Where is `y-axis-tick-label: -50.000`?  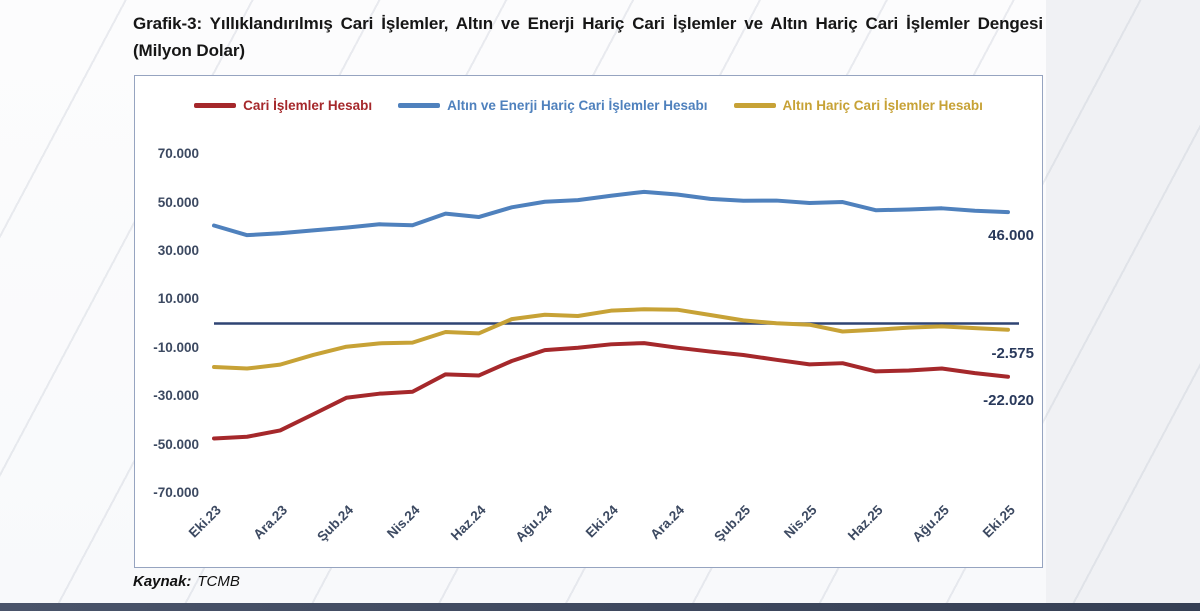 y-axis-tick-label: -50.000 is located at coordinates (176, 444).